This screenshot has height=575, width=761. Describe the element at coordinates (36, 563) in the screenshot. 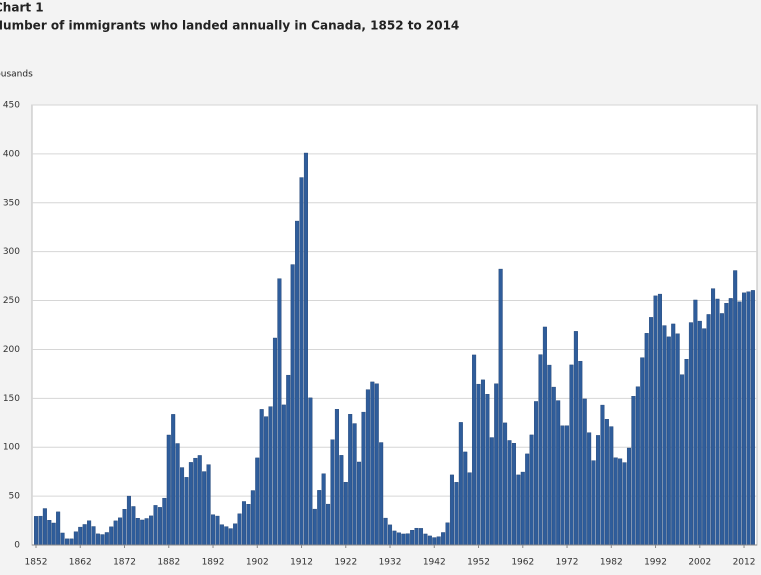

I see `x-tick-label: 1852` at that location.